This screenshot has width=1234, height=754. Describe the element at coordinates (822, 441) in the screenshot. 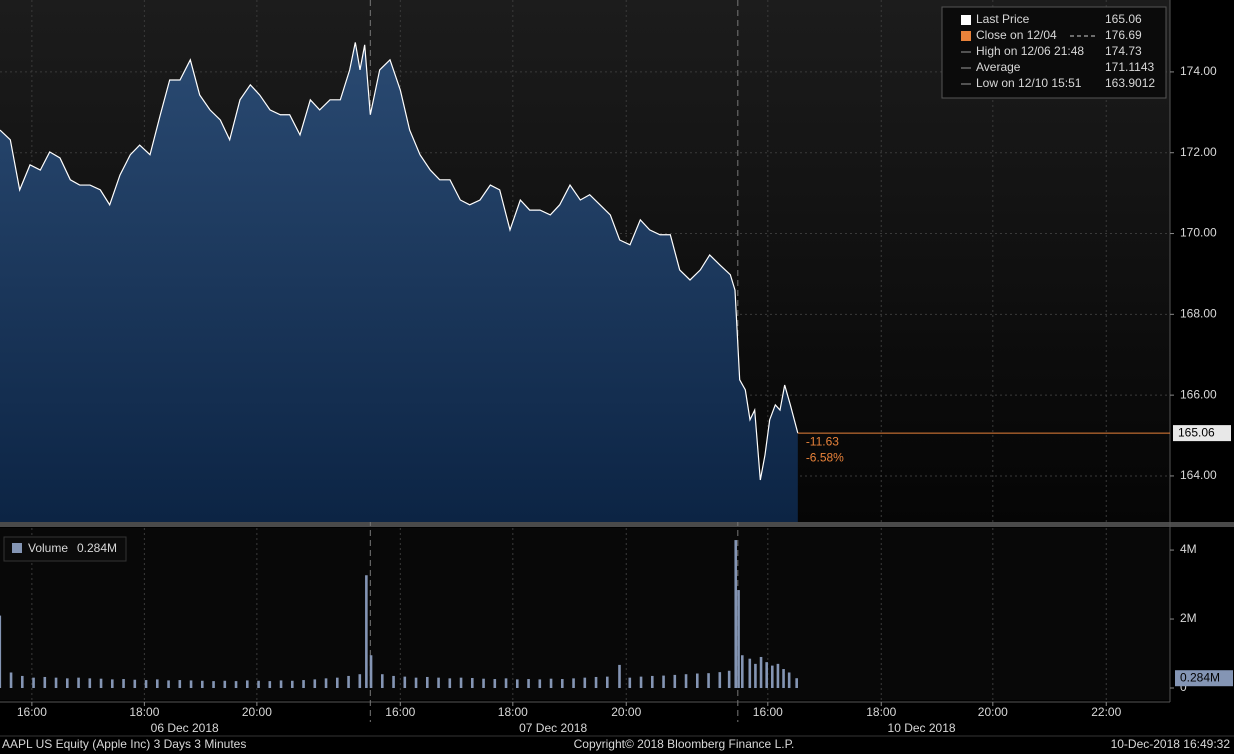

I see `change: -11.63` at that location.